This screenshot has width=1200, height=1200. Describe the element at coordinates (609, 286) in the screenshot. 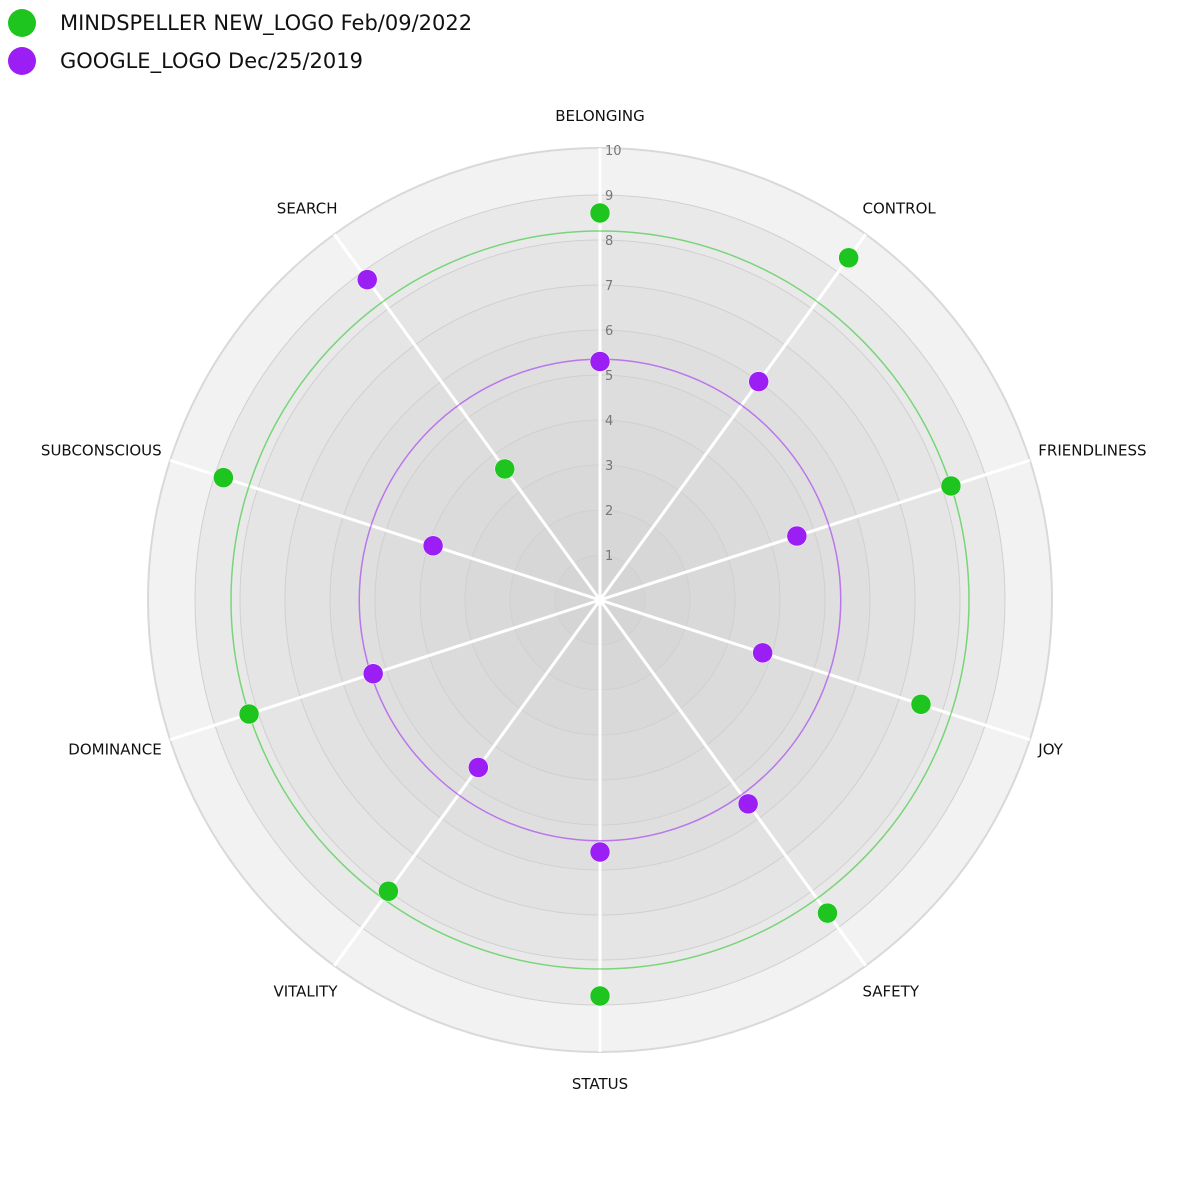

I see `radial-tick-label: 7` at that location.